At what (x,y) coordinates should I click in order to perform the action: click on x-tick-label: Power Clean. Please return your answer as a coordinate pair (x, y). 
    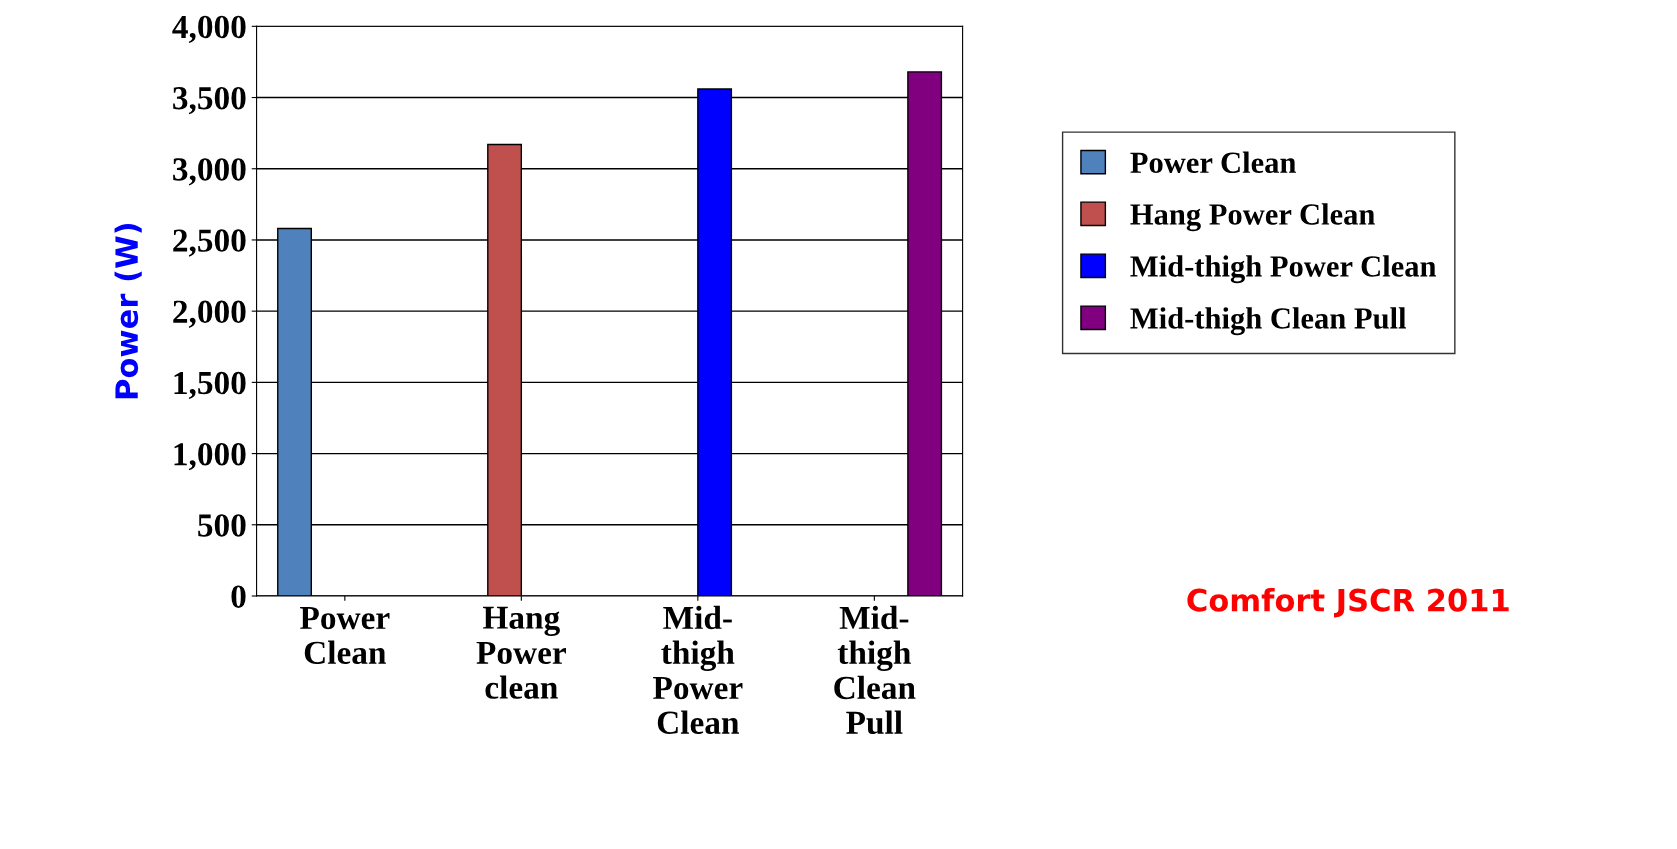
    Looking at the image, I should click on (345, 636).